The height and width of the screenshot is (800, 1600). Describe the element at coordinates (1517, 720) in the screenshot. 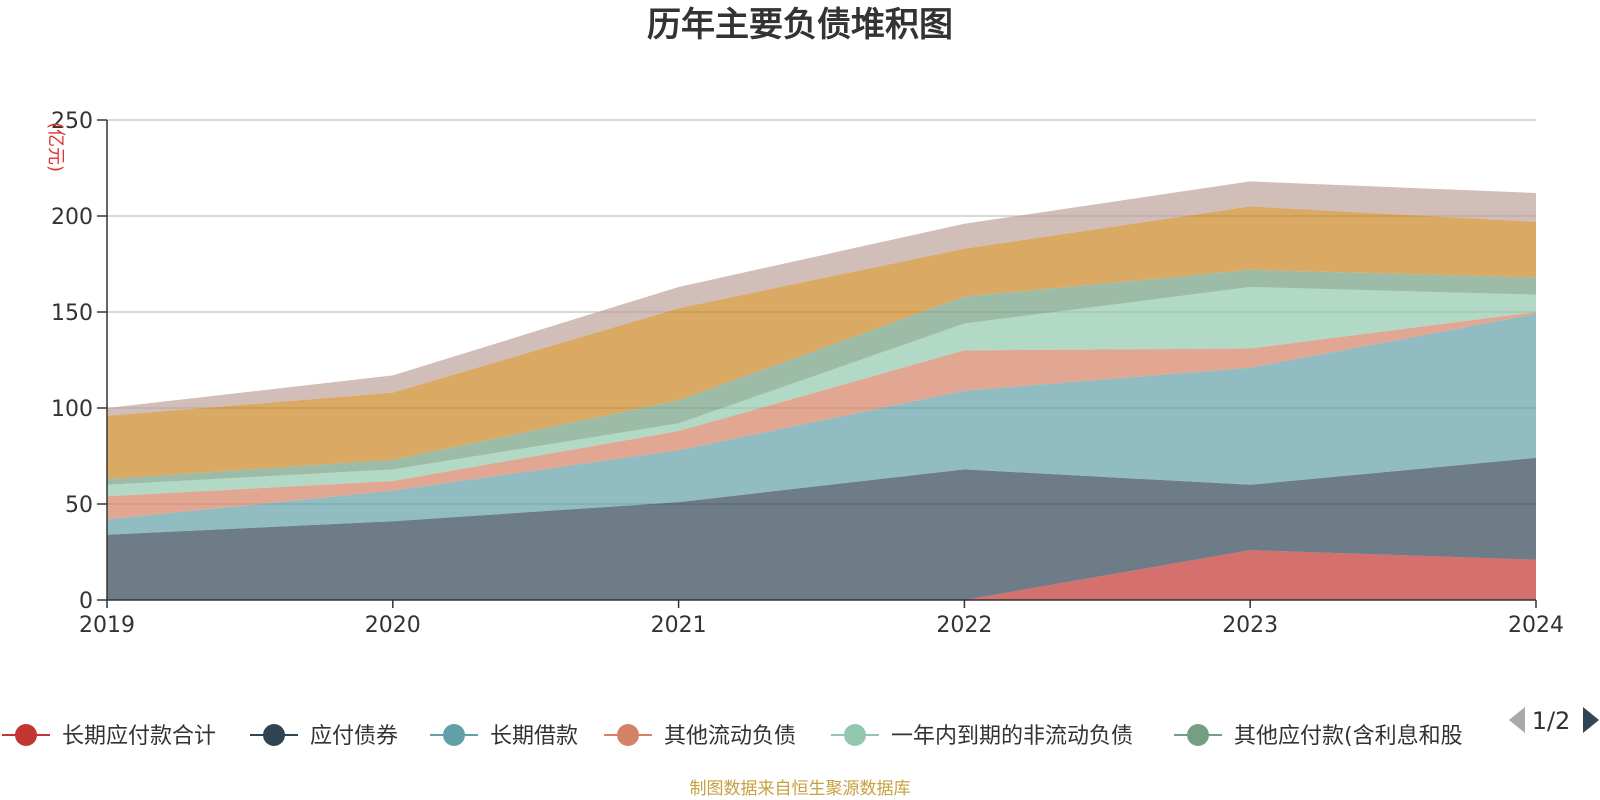

I see `legend-prev-page-icon` at that location.